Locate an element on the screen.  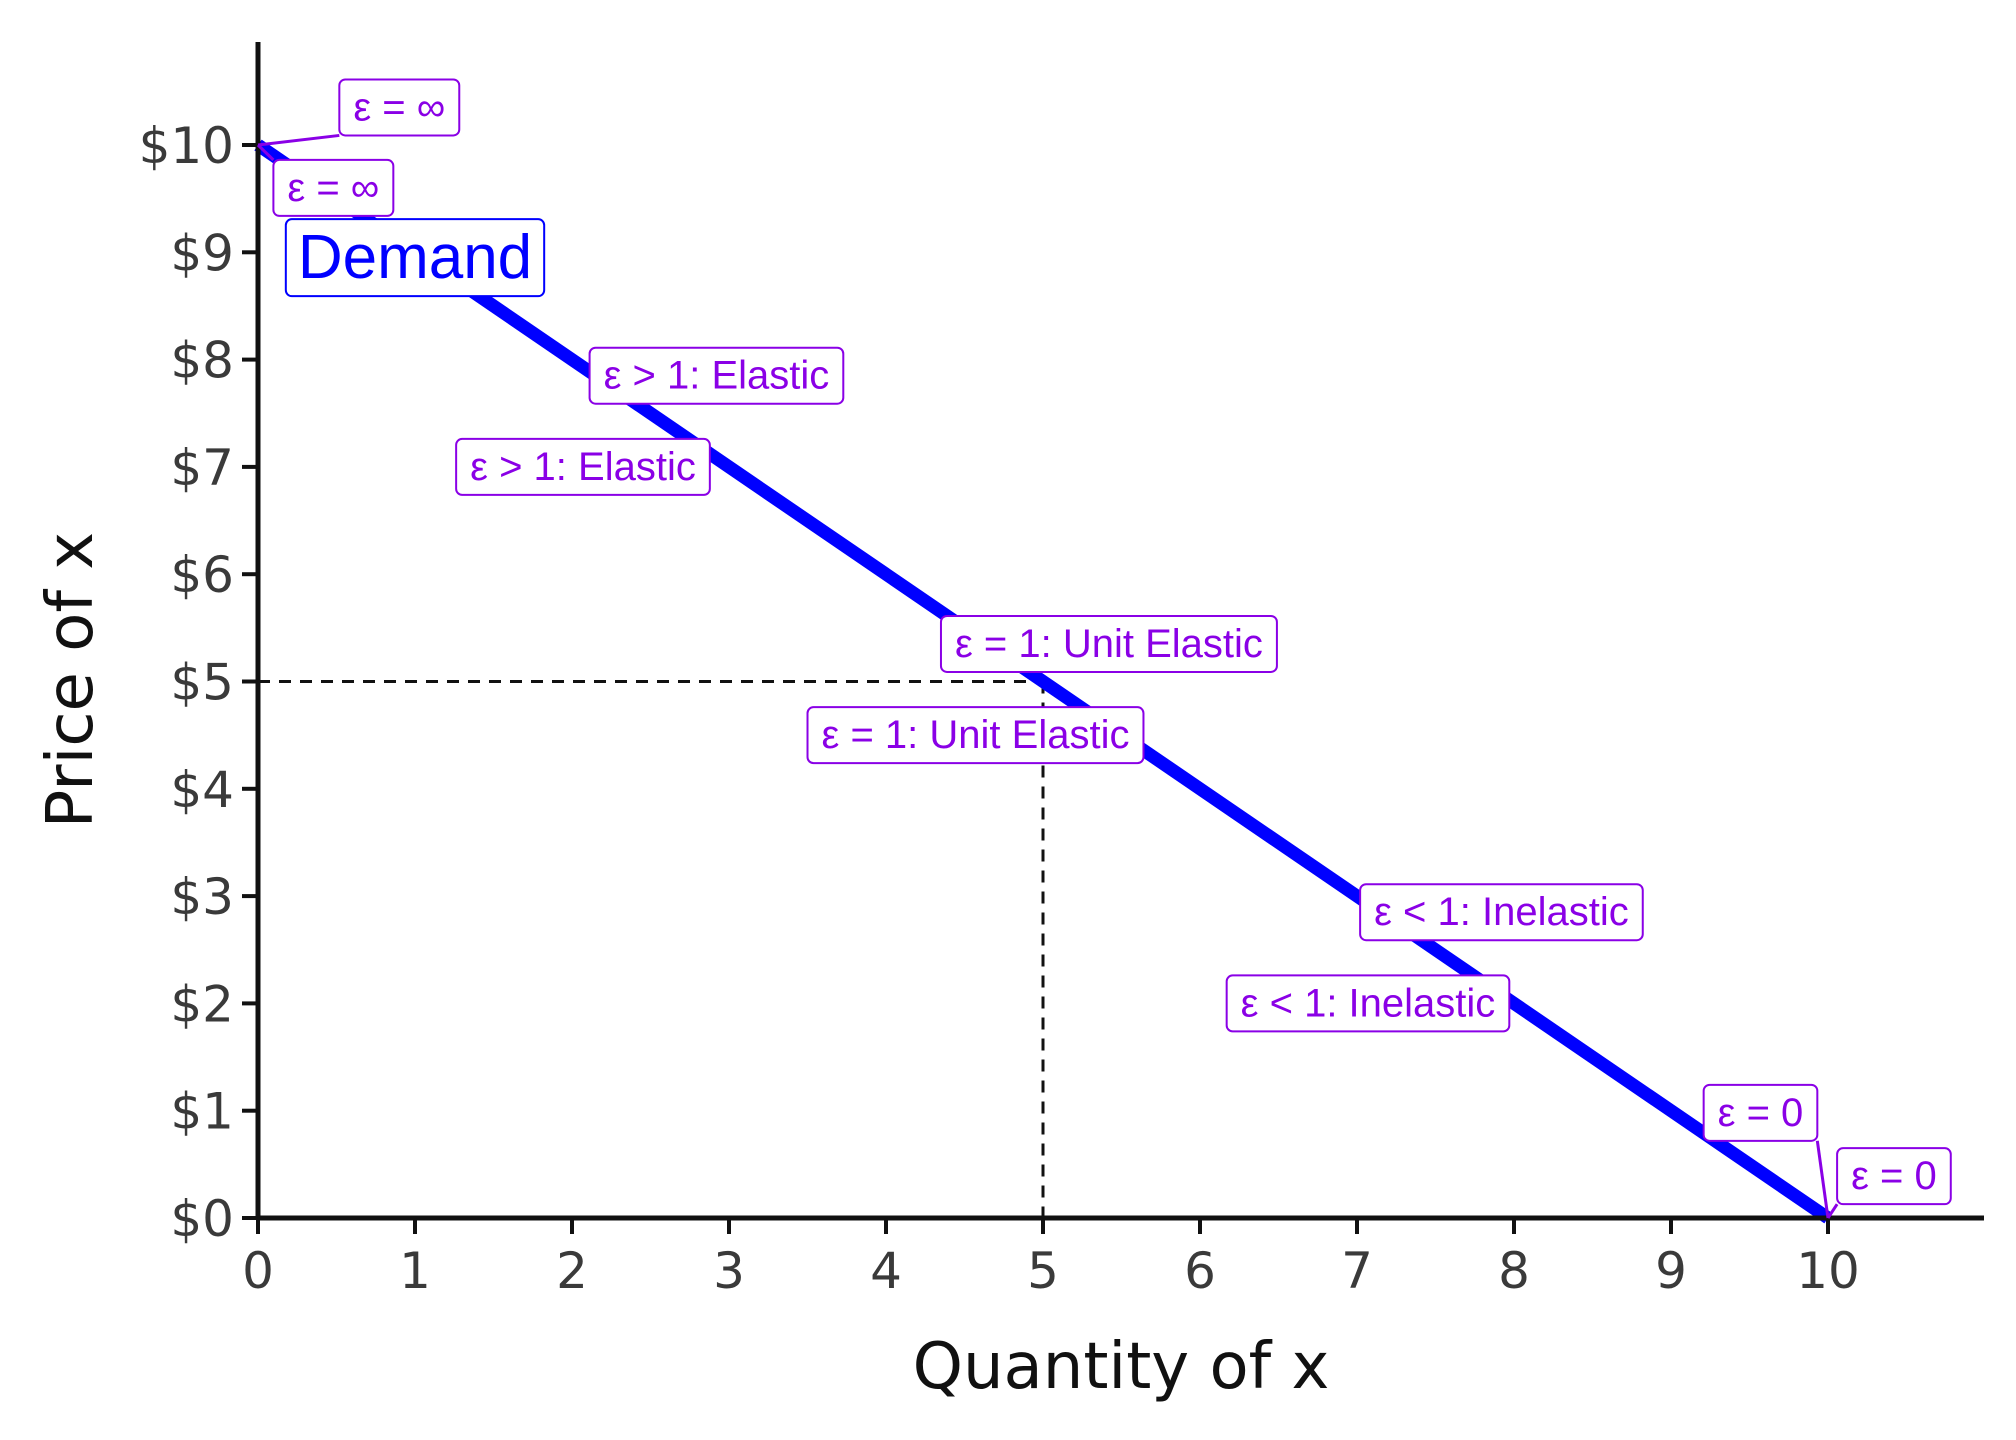
x-tick-label: 1 is located at coordinates (415, 1271).